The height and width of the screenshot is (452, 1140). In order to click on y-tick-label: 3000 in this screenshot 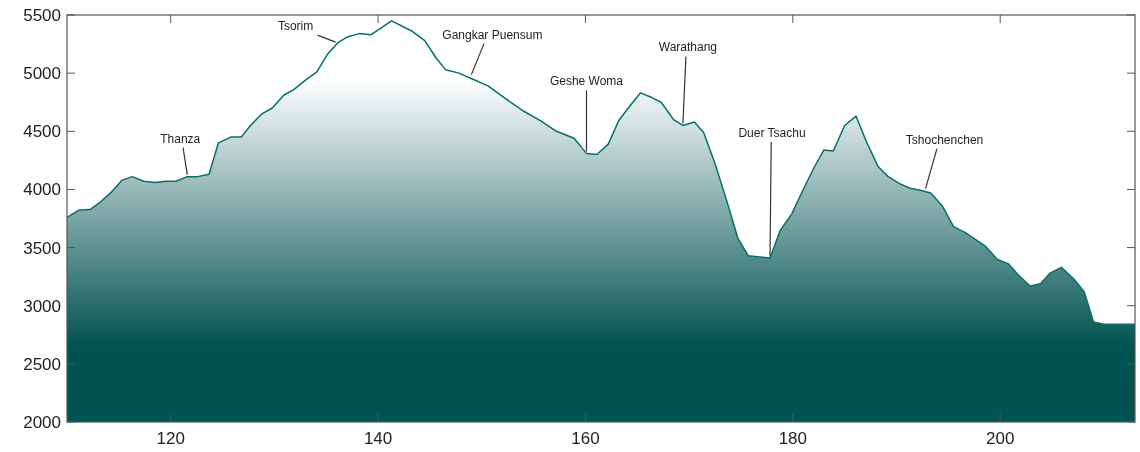, I will do `click(42, 306)`.